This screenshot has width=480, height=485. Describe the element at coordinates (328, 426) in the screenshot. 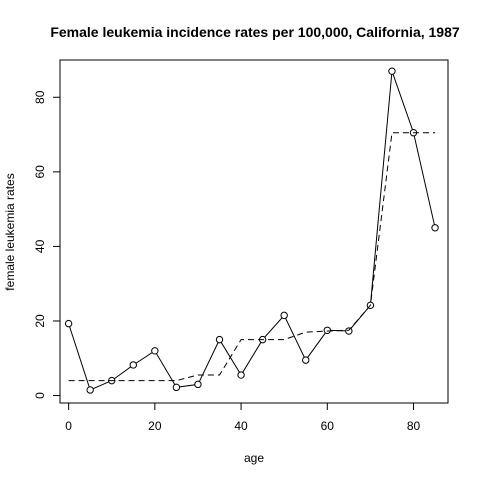

I see `x-tick-label: 60` at that location.